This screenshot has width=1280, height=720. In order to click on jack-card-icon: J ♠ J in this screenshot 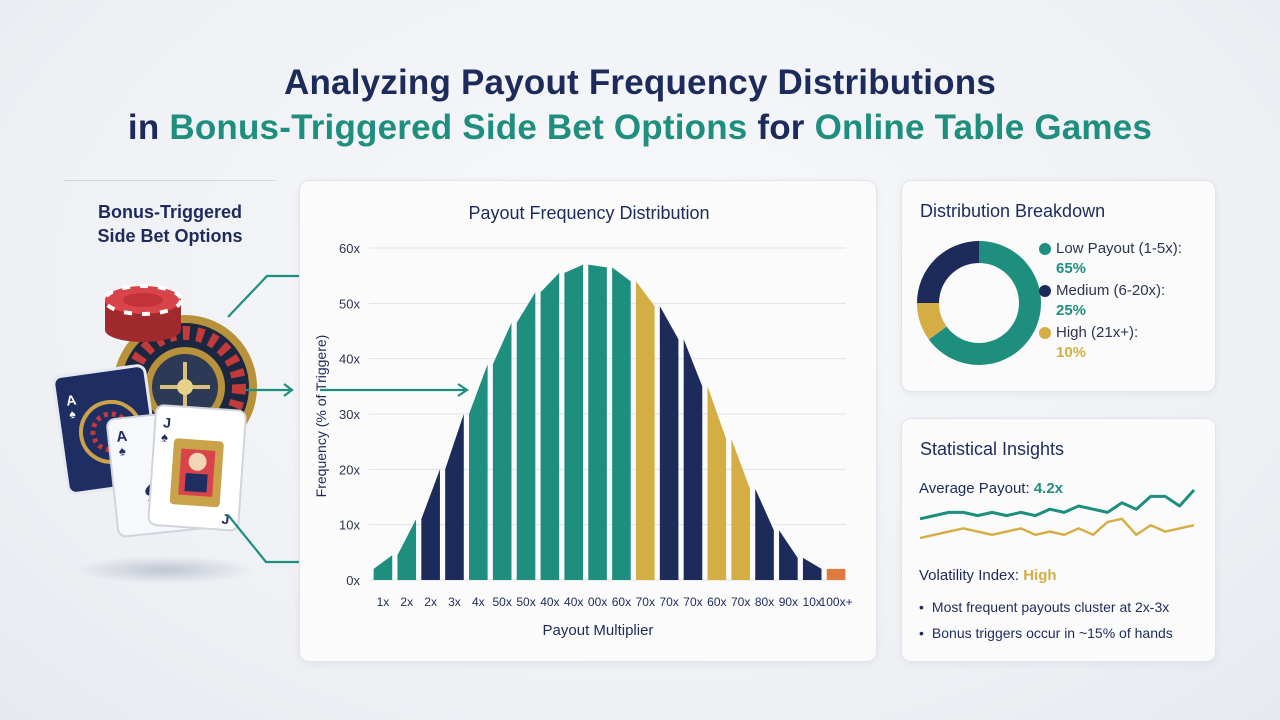, I will do `click(197, 468)`.